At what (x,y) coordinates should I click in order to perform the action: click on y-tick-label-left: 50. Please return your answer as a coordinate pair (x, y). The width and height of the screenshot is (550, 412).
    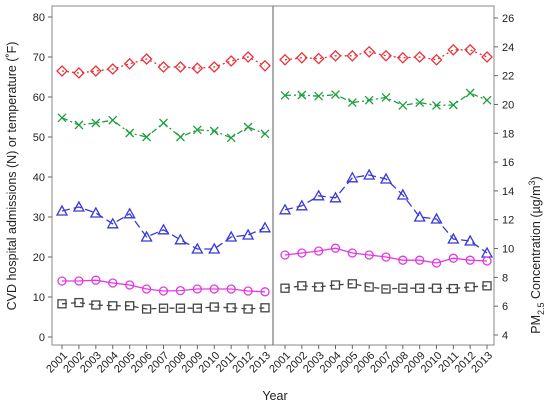
    Looking at the image, I should click on (39, 138).